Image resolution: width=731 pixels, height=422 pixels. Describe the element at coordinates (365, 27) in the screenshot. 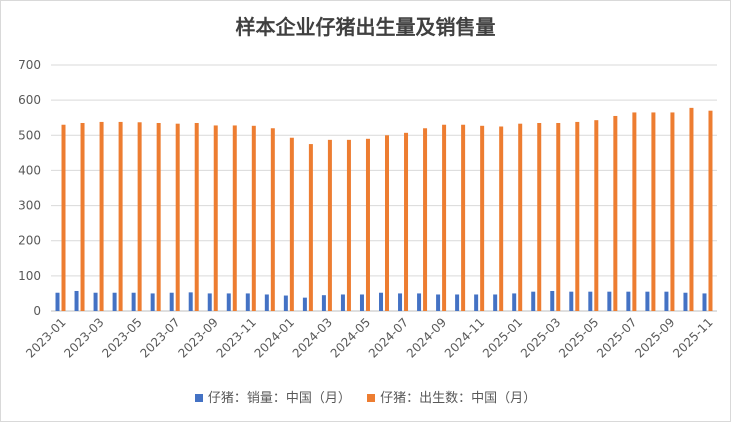

I see `chart-title: 样本企业仔猪出生量及销售量` at that location.